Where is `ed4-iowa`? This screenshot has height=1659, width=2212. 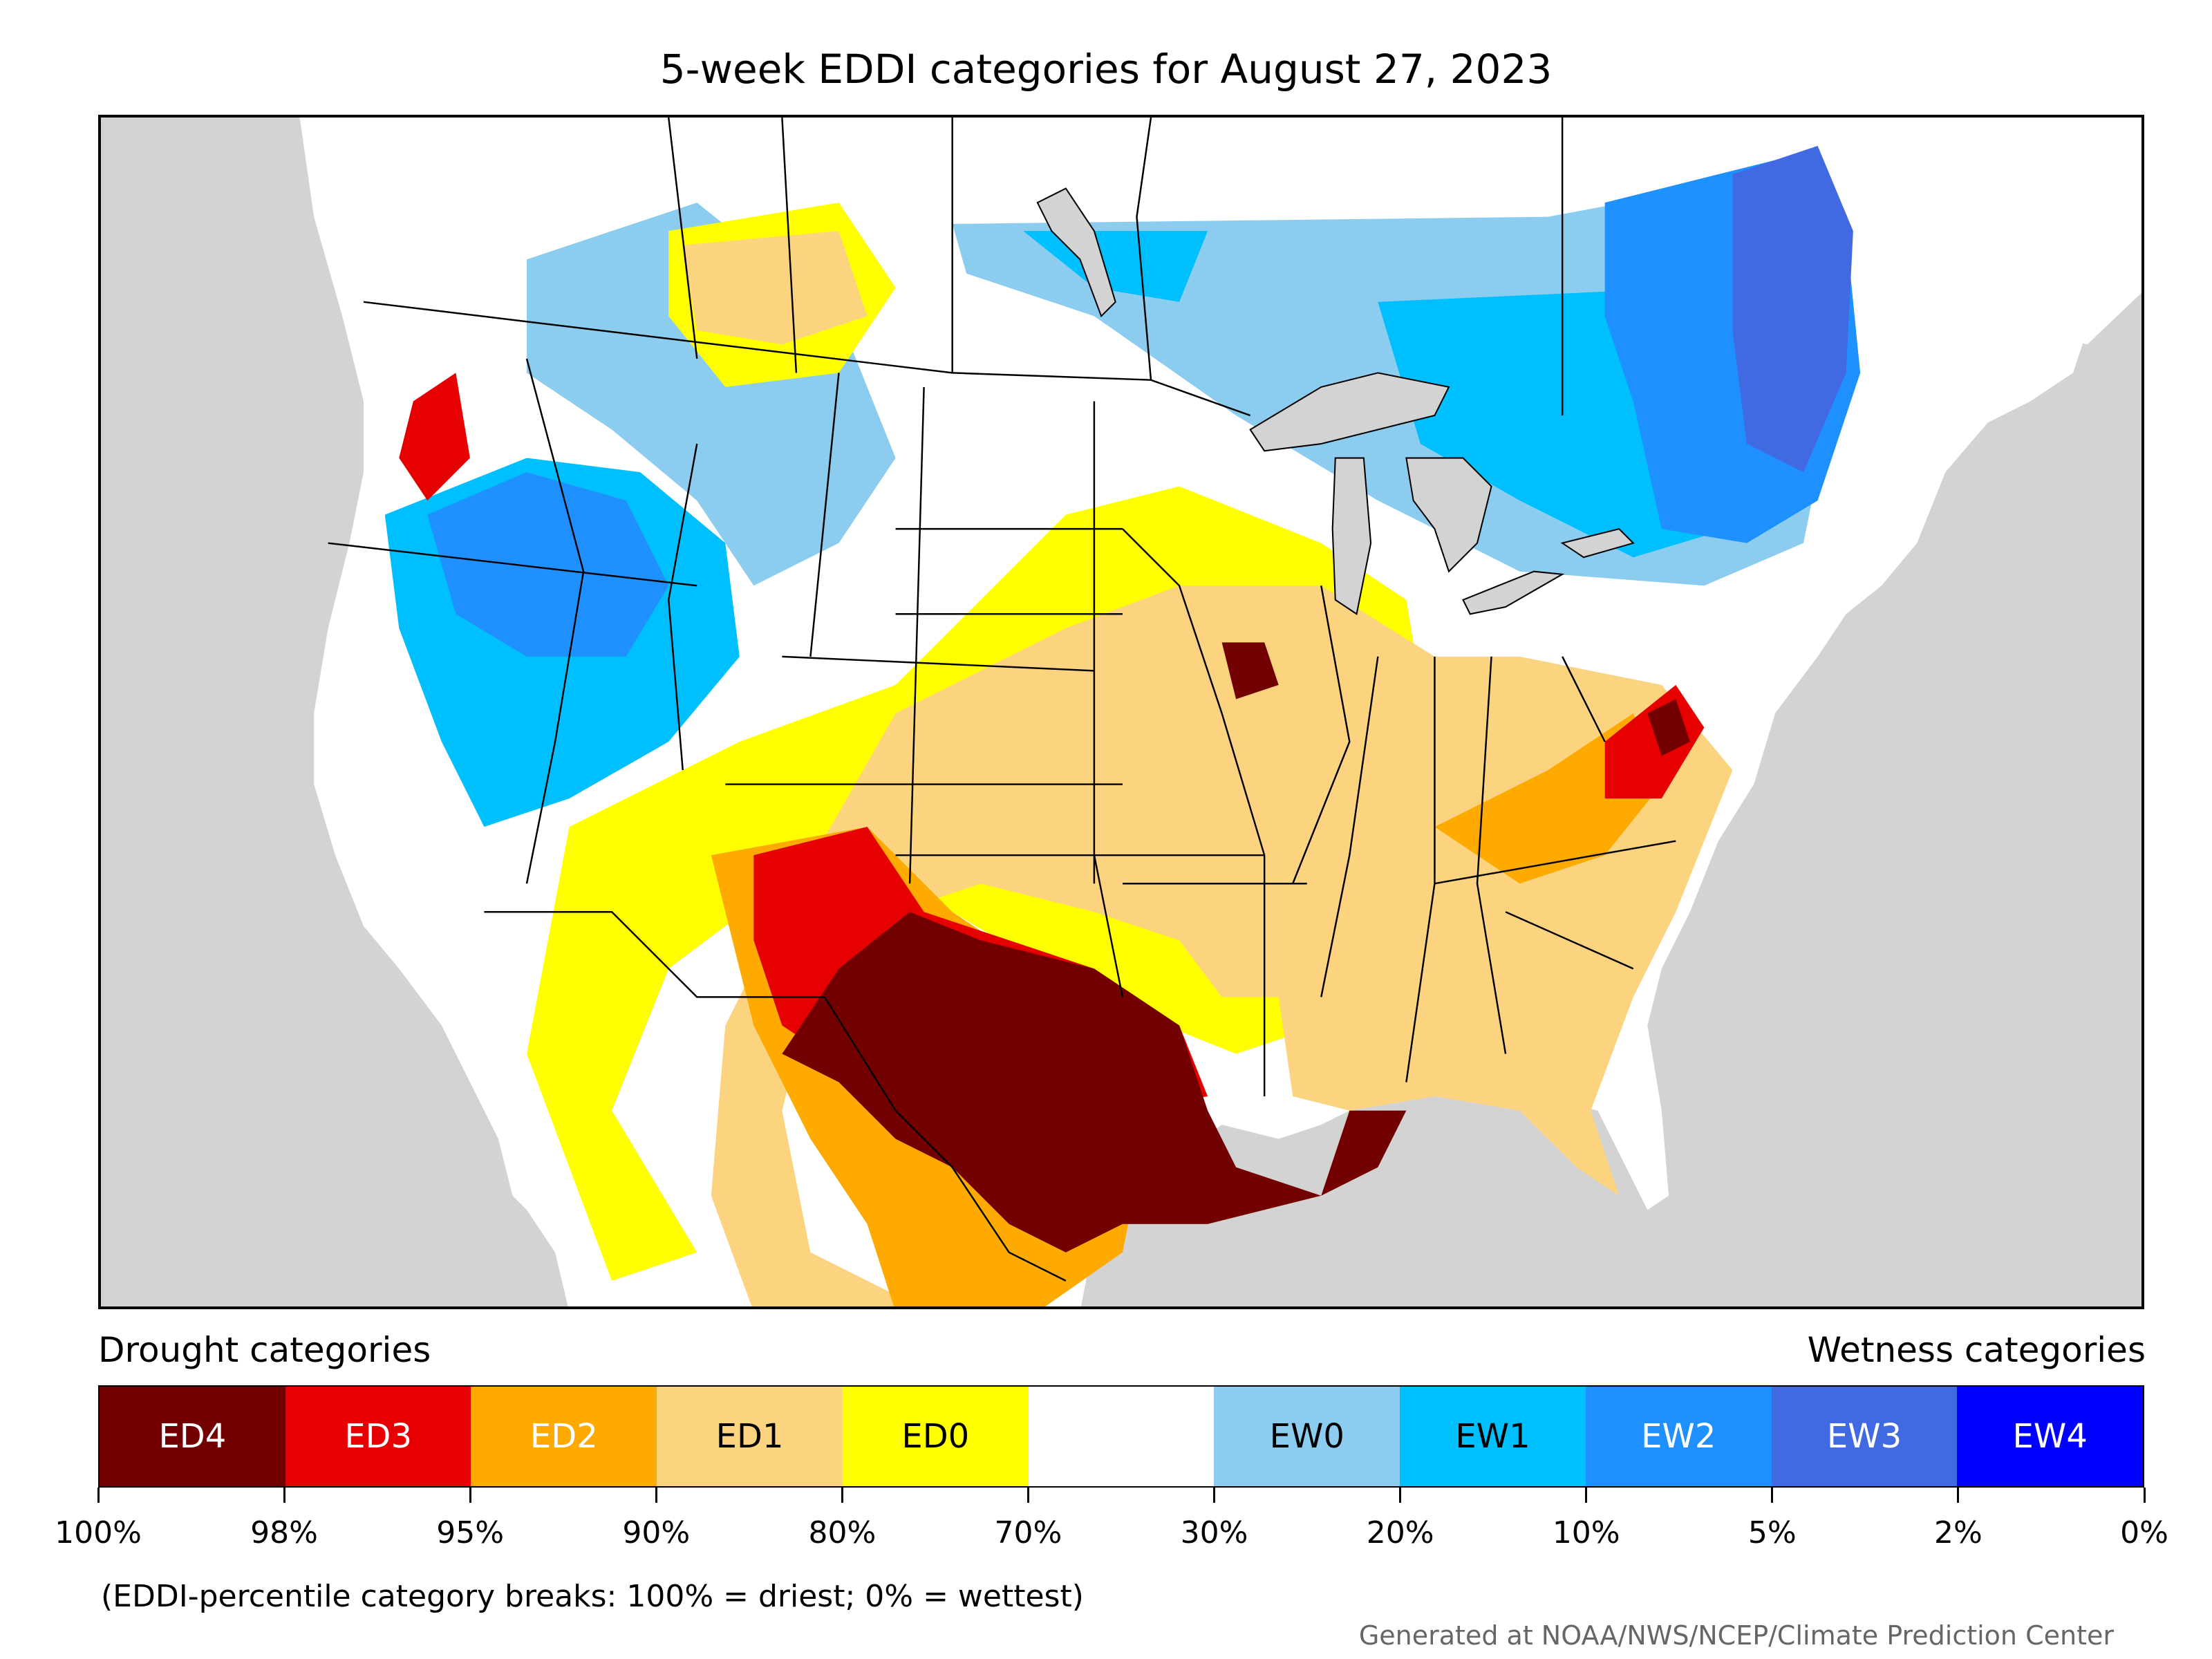
ed4-iowa is located at coordinates (1250, 671).